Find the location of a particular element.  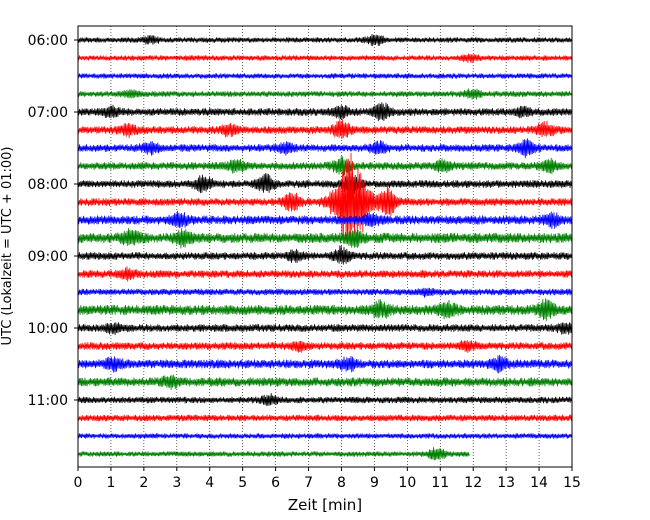

y-tick-label: 07:00 is located at coordinates (48, 113).